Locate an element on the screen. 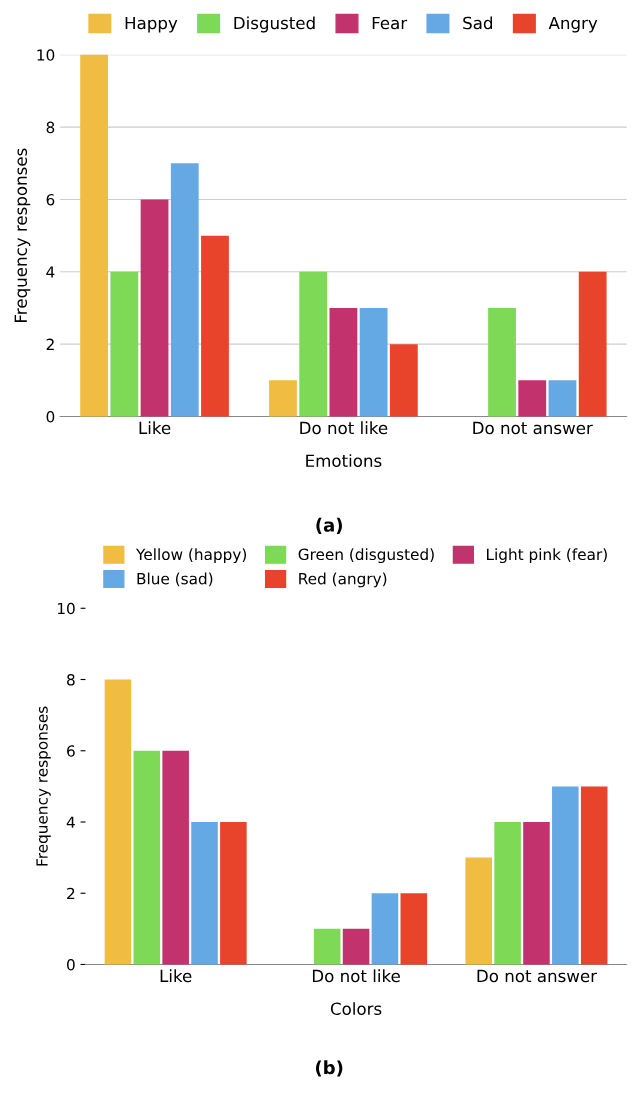 The width and height of the screenshot is (633, 1096). legend-label: Fear is located at coordinates (390, 23).